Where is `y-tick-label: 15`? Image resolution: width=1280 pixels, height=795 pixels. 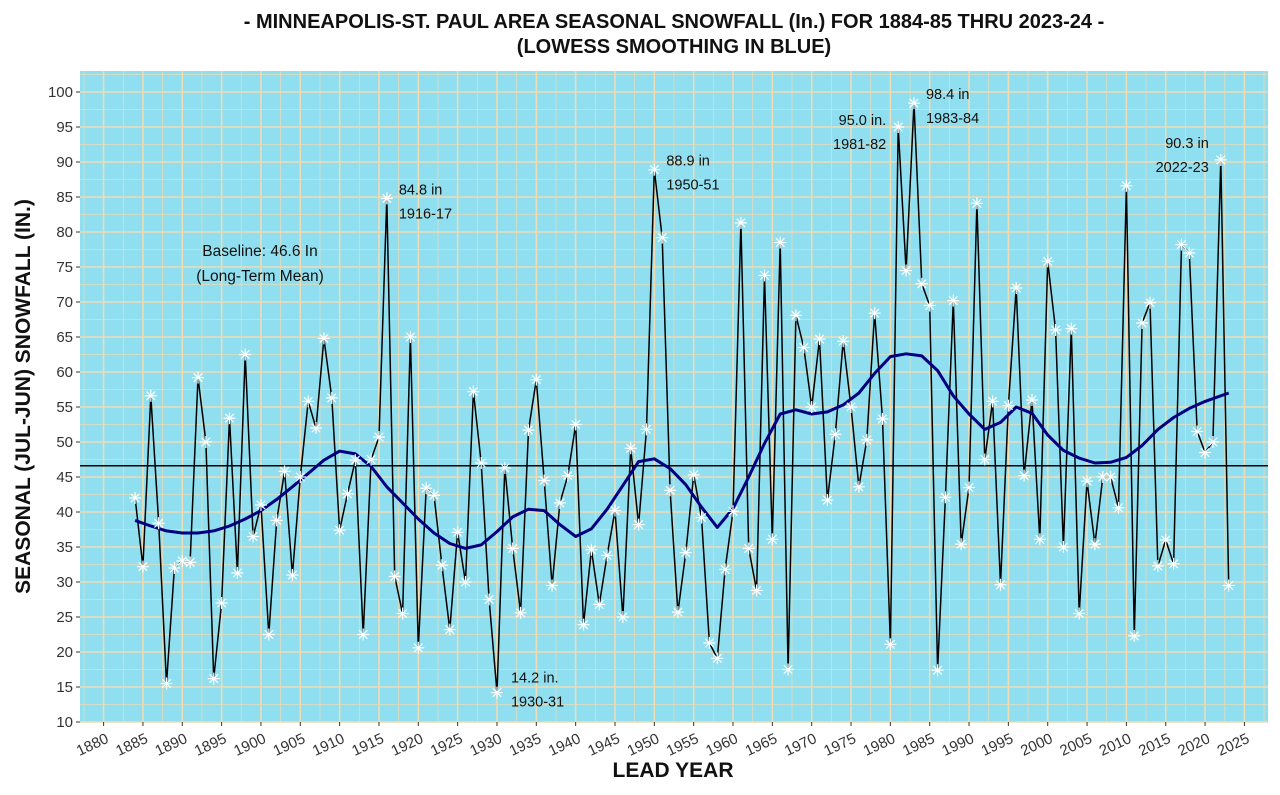 y-tick-label: 15 is located at coordinates (64, 687).